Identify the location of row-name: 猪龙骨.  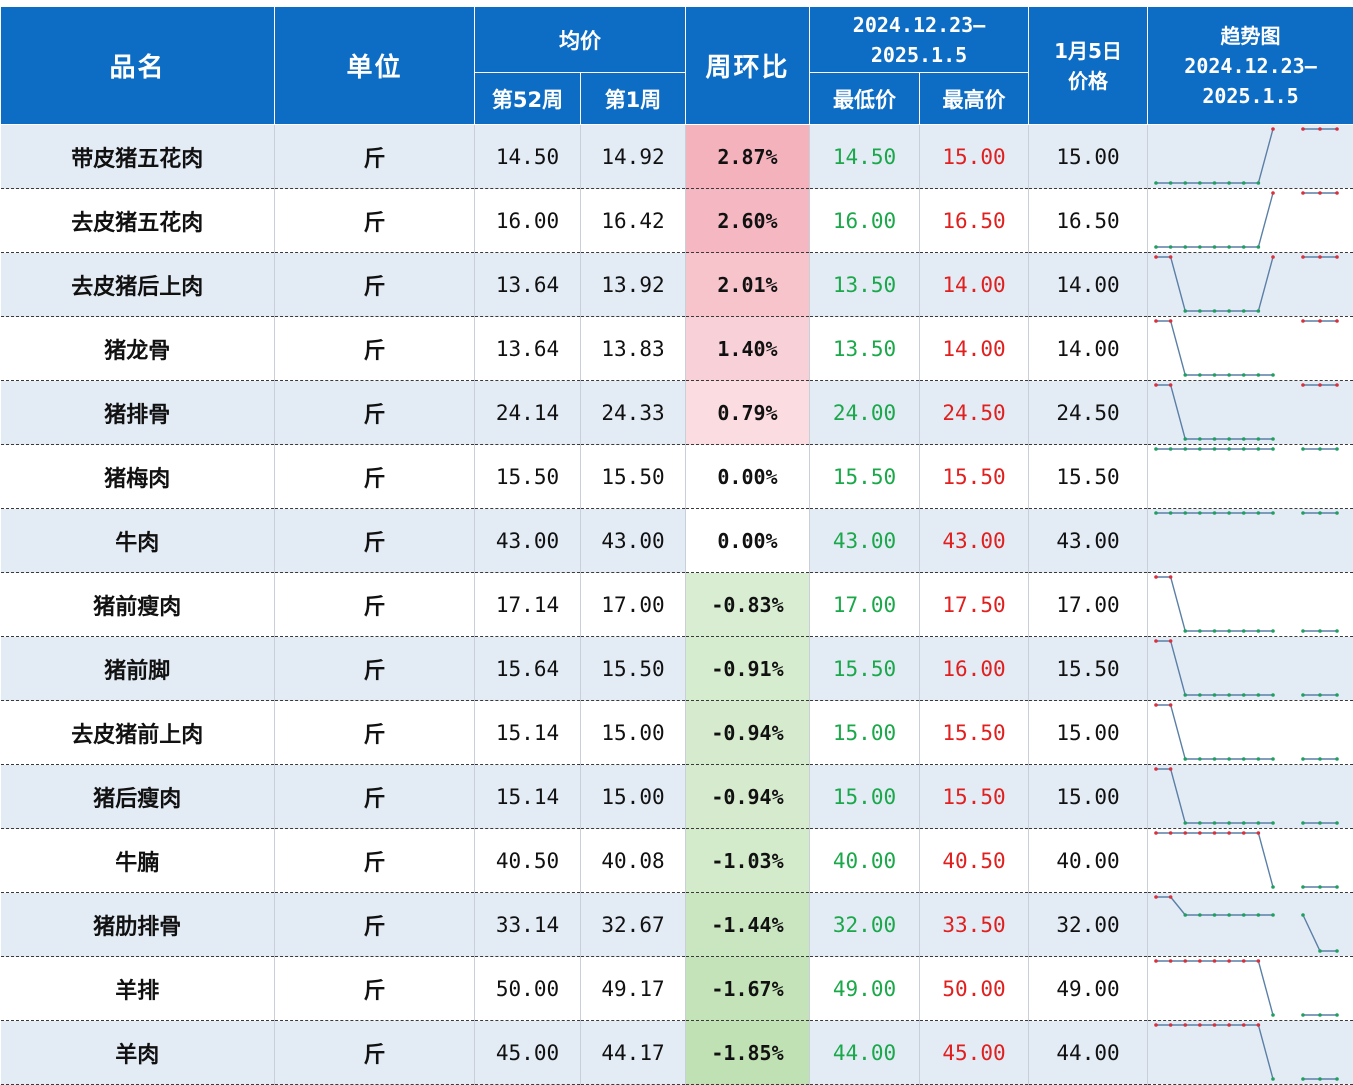
(138, 349).